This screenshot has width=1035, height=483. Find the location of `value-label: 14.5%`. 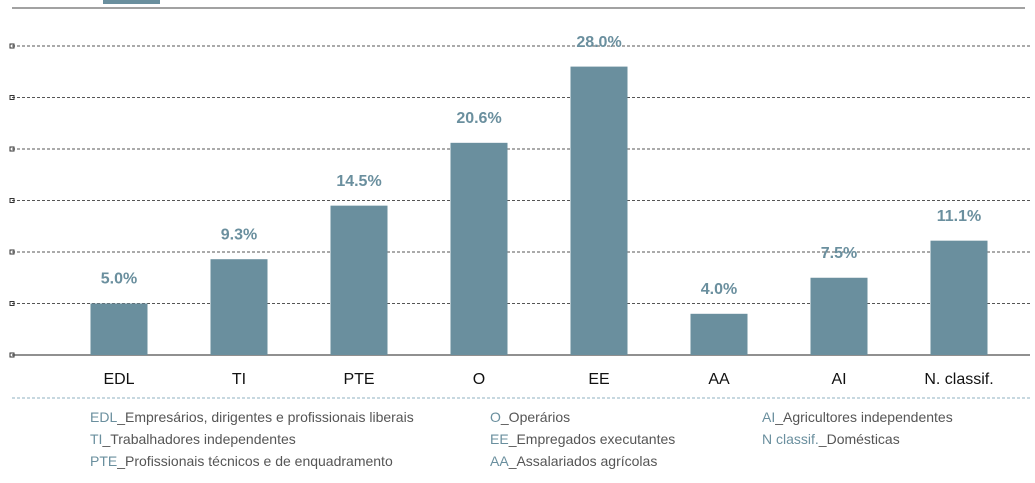

value-label: 14.5% is located at coordinates (358, 181).